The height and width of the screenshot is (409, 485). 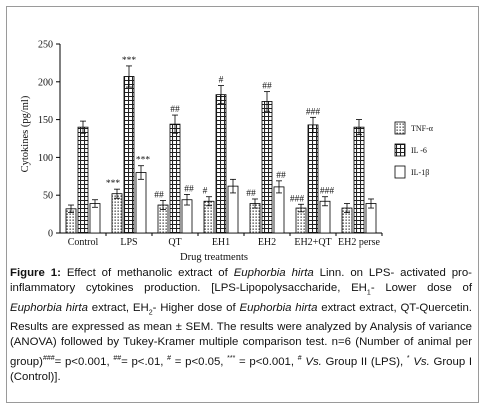 I want to click on caption-text-part: ##, so click(x=117, y=358).